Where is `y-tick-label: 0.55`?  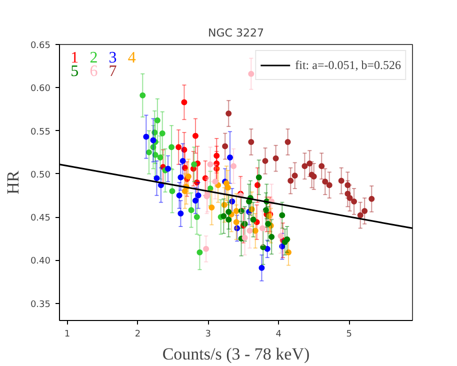
y-tick-label: 0.55 is located at coordinates (40, 132).